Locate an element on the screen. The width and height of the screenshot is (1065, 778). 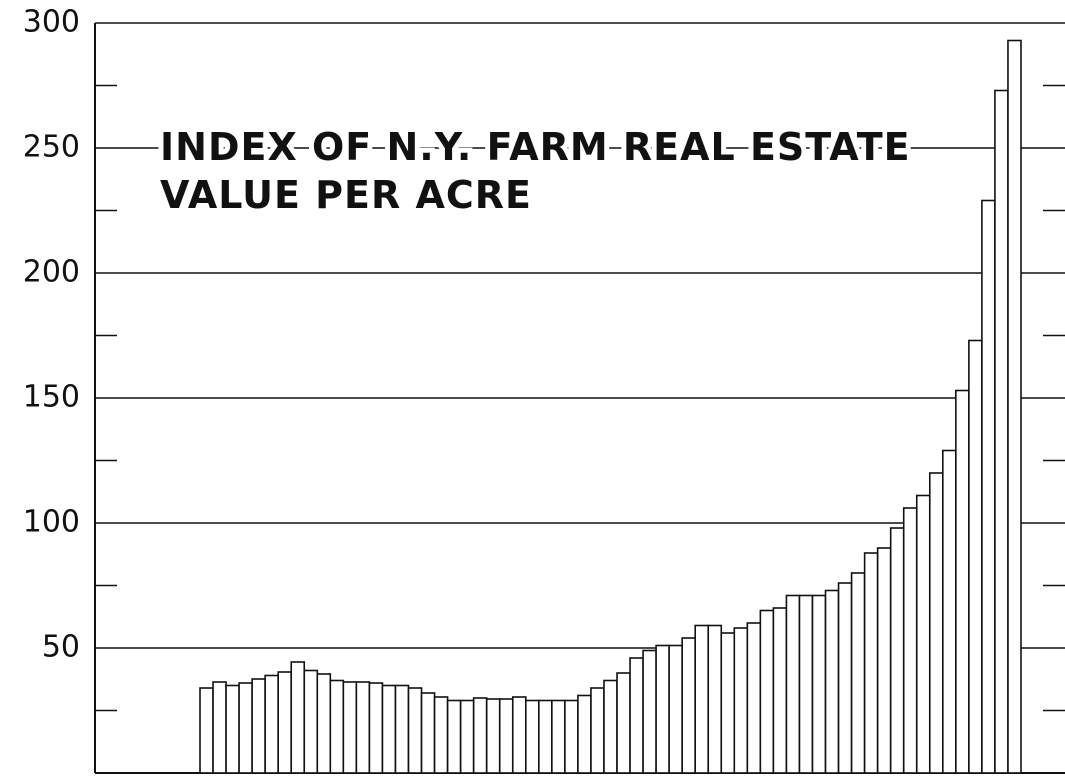
y-tick-label: 100 is located at coordinates (51, 522).